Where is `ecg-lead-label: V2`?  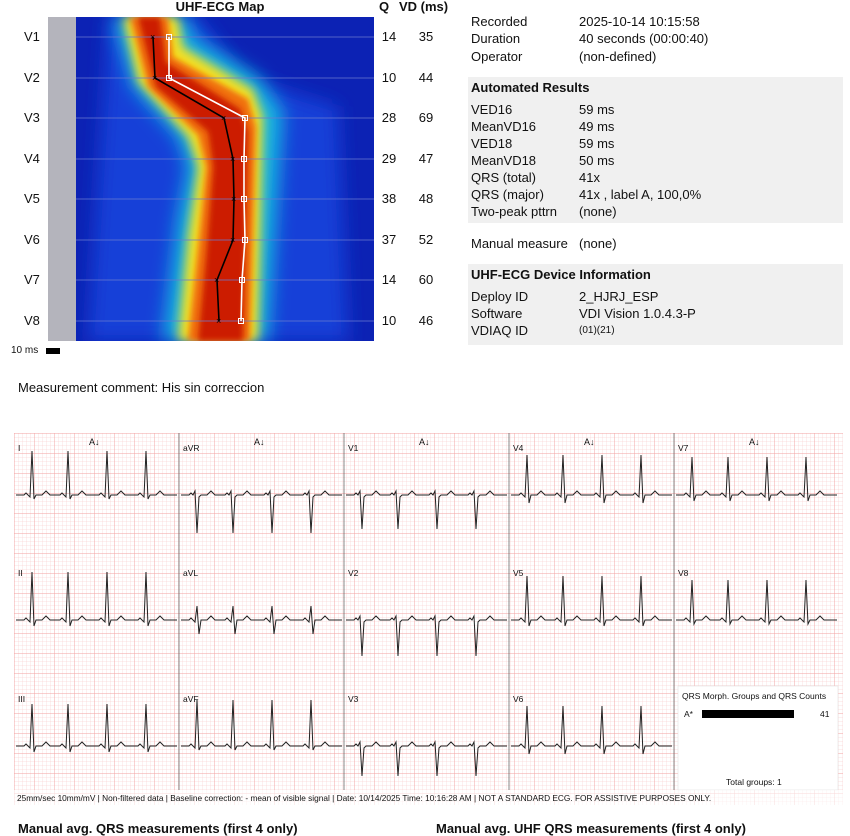
ecg-lead-label: V2 is located at coordinates (353, 573).